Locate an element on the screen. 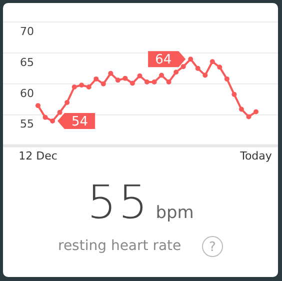 The height and width of the screenshot is (281, 282). data-label: 64 is located at coordinates (163, 60).